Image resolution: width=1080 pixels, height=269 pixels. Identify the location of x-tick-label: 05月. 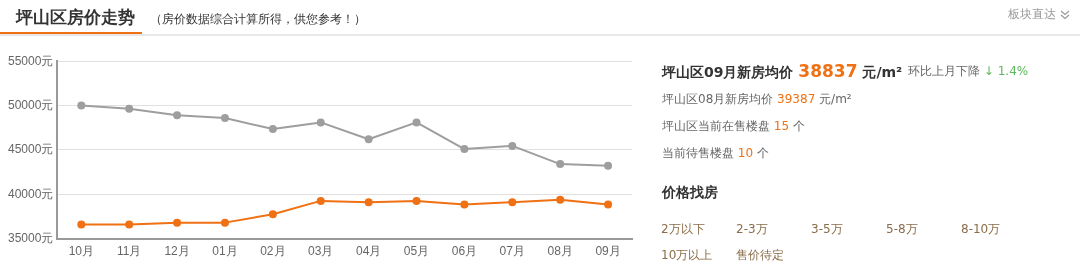
(416, 251).